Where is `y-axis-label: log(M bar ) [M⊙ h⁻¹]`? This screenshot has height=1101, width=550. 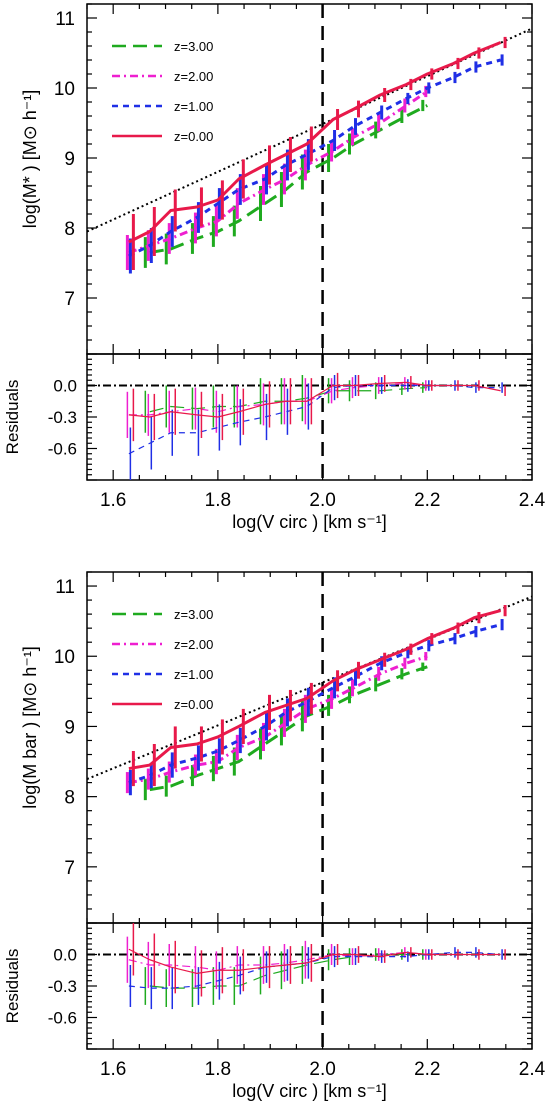 y-axis-label: log(M bar ) [M⊙ h⁻¹] is located at coordinates (30, 727).